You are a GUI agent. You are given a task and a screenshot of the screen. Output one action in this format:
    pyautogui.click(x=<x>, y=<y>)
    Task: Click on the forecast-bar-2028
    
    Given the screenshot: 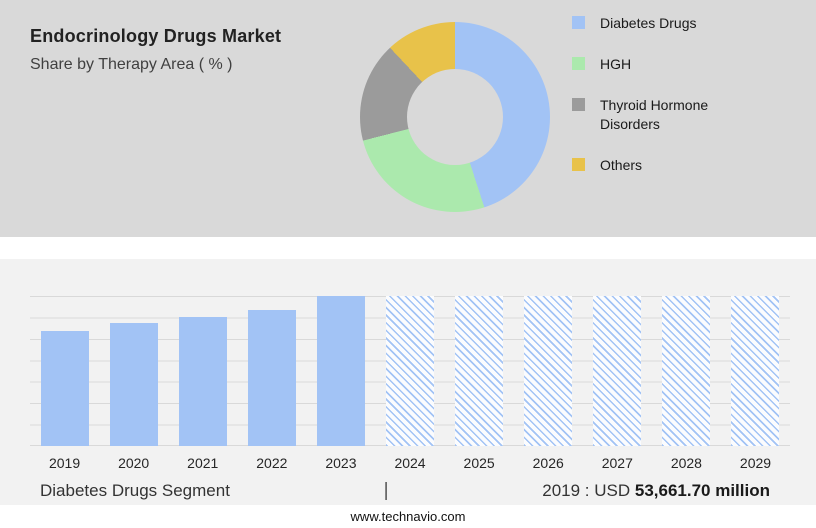 What is the action you would take?
    pyautogui.click(x=686, y=371)
    